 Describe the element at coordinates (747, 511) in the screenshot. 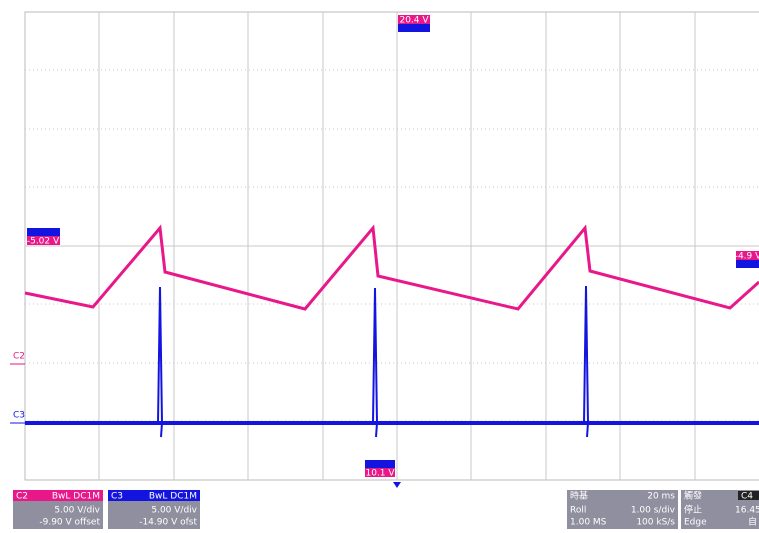

I see `panel-level: 16.45` at that location.